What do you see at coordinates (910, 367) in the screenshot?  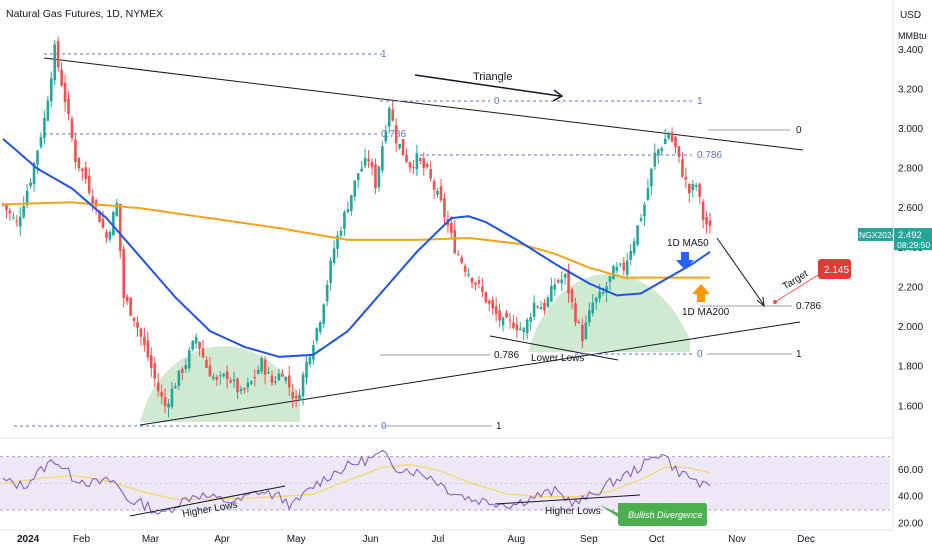 I see `price-tick-label: 1.800` at bounding box center [910, 367].